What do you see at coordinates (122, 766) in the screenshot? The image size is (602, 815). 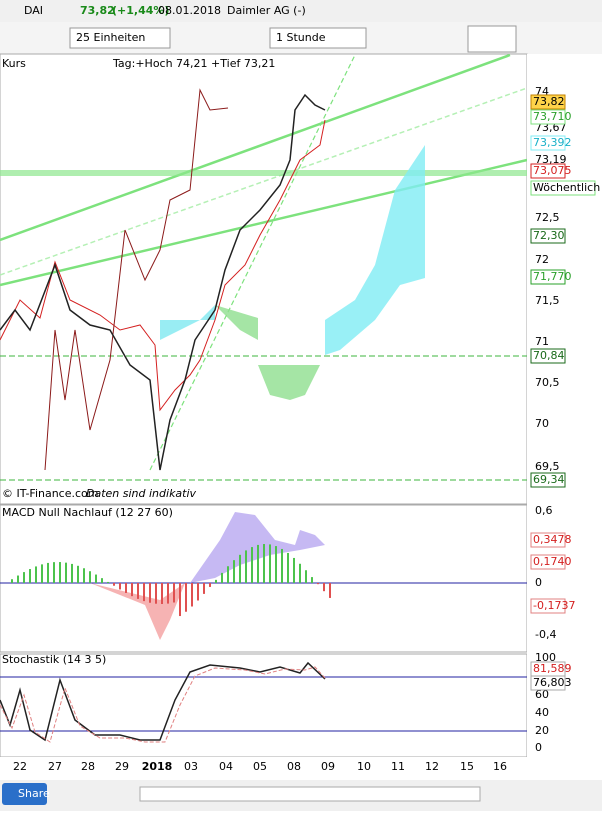 I see `x-tick-label: 29` at bounding box center [122, 766].